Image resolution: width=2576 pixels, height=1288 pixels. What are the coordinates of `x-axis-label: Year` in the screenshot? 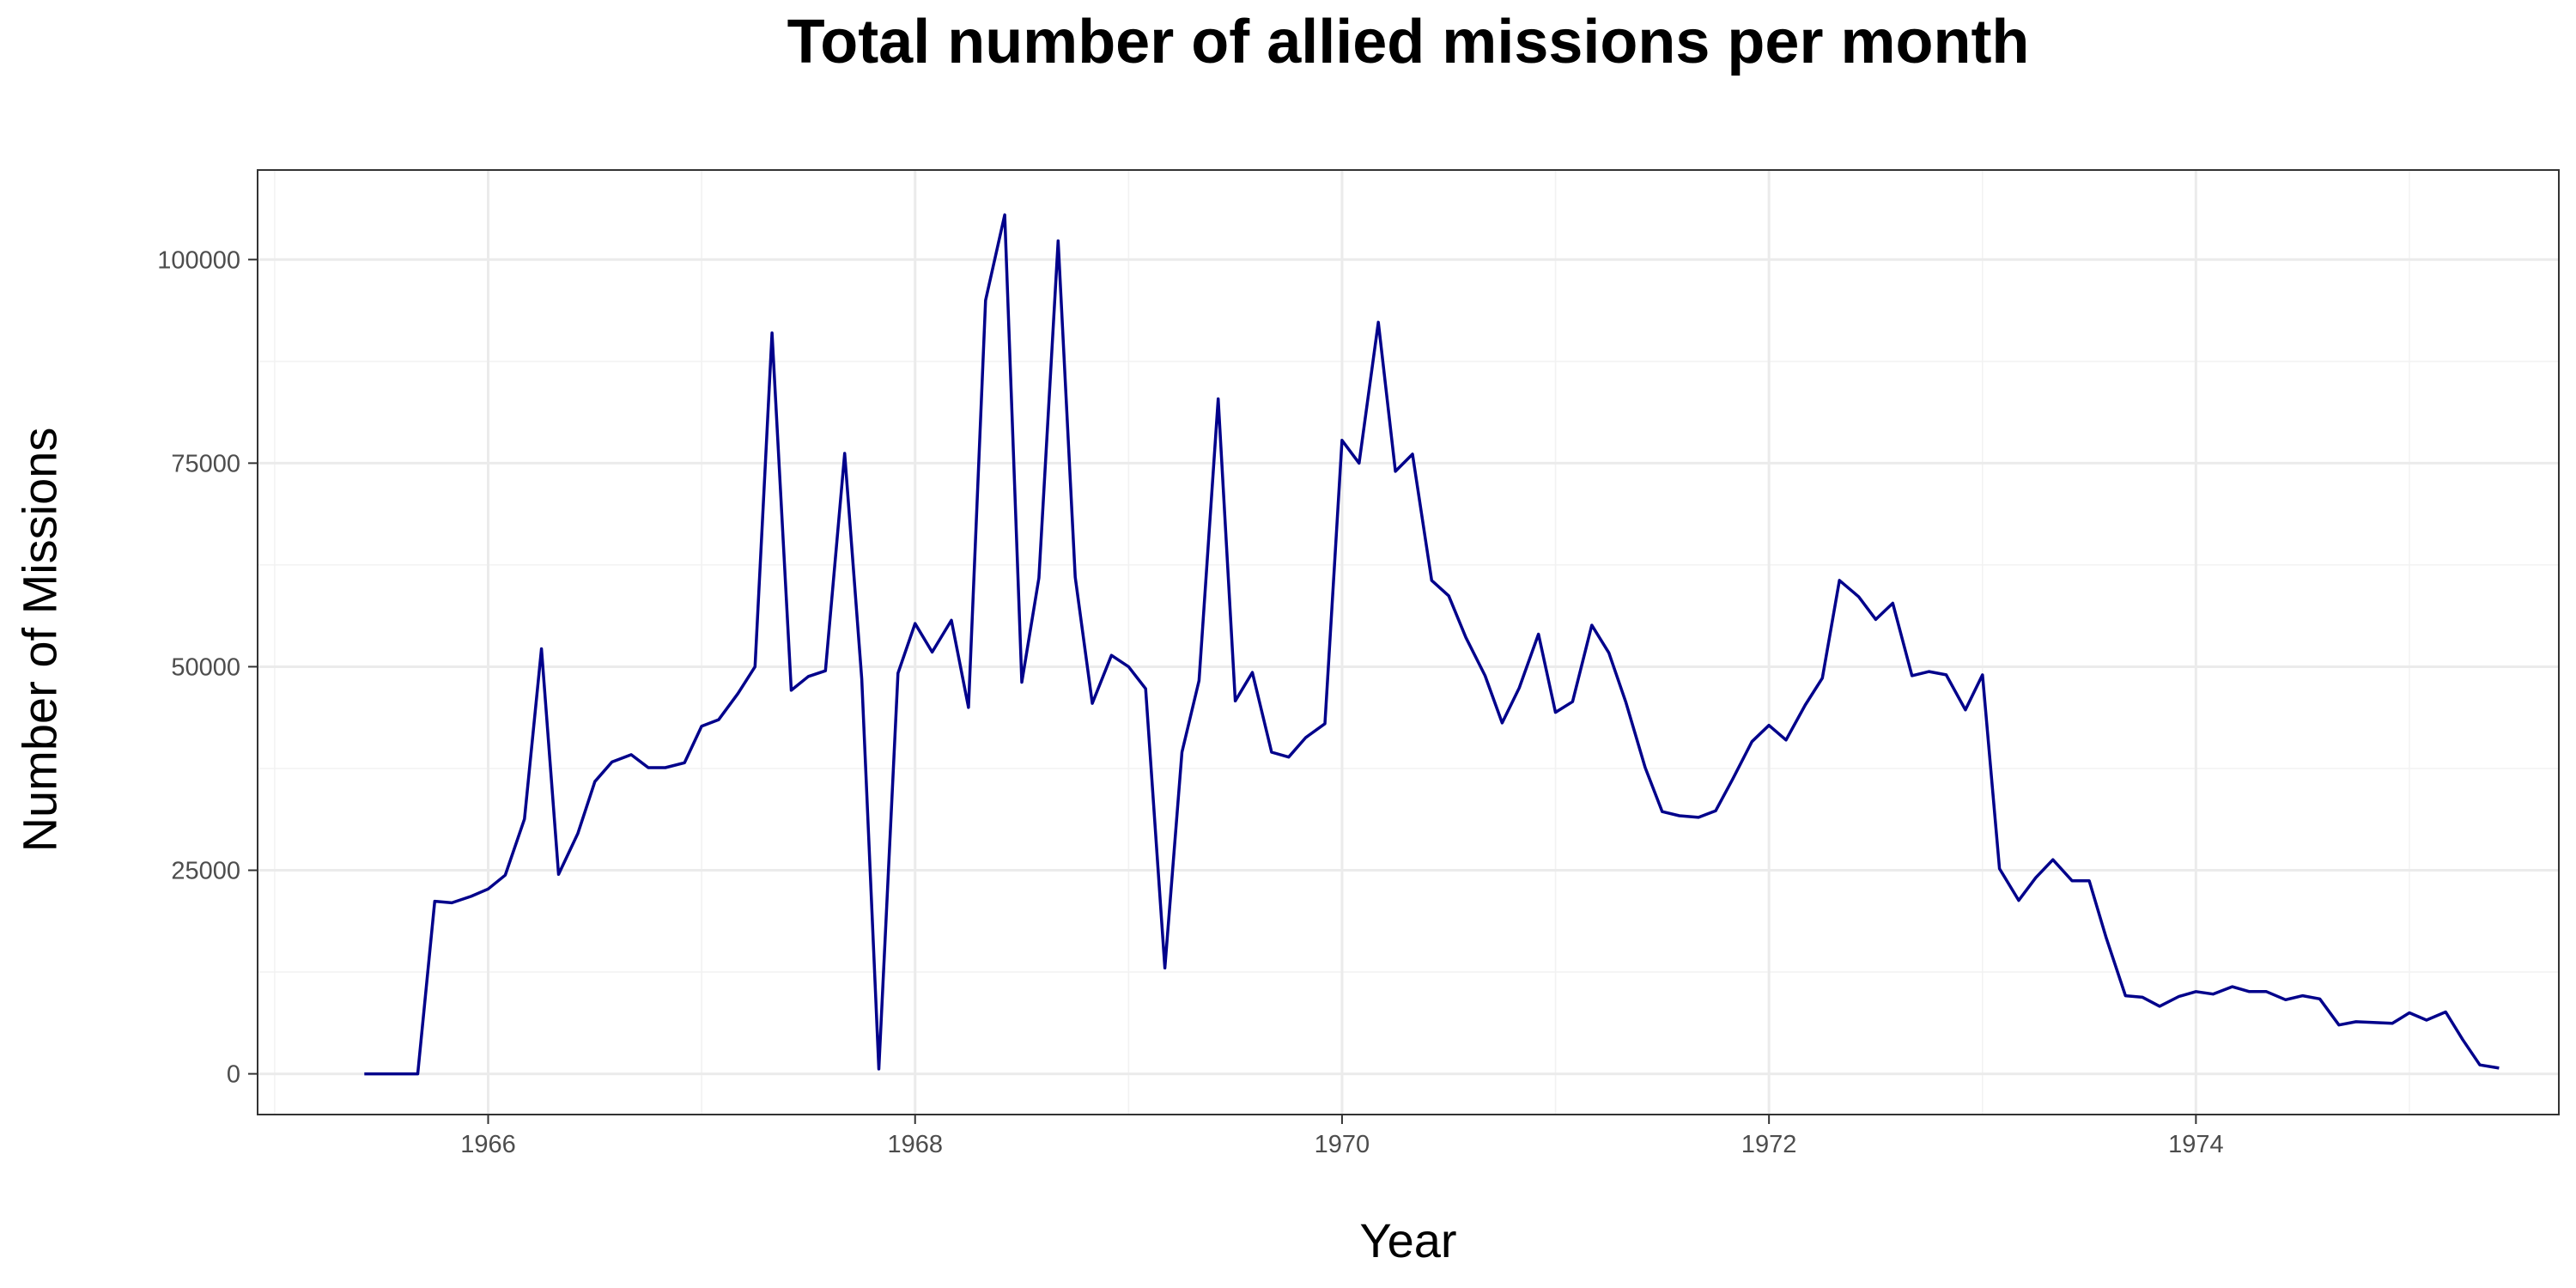 It's located at (1408, 1240).